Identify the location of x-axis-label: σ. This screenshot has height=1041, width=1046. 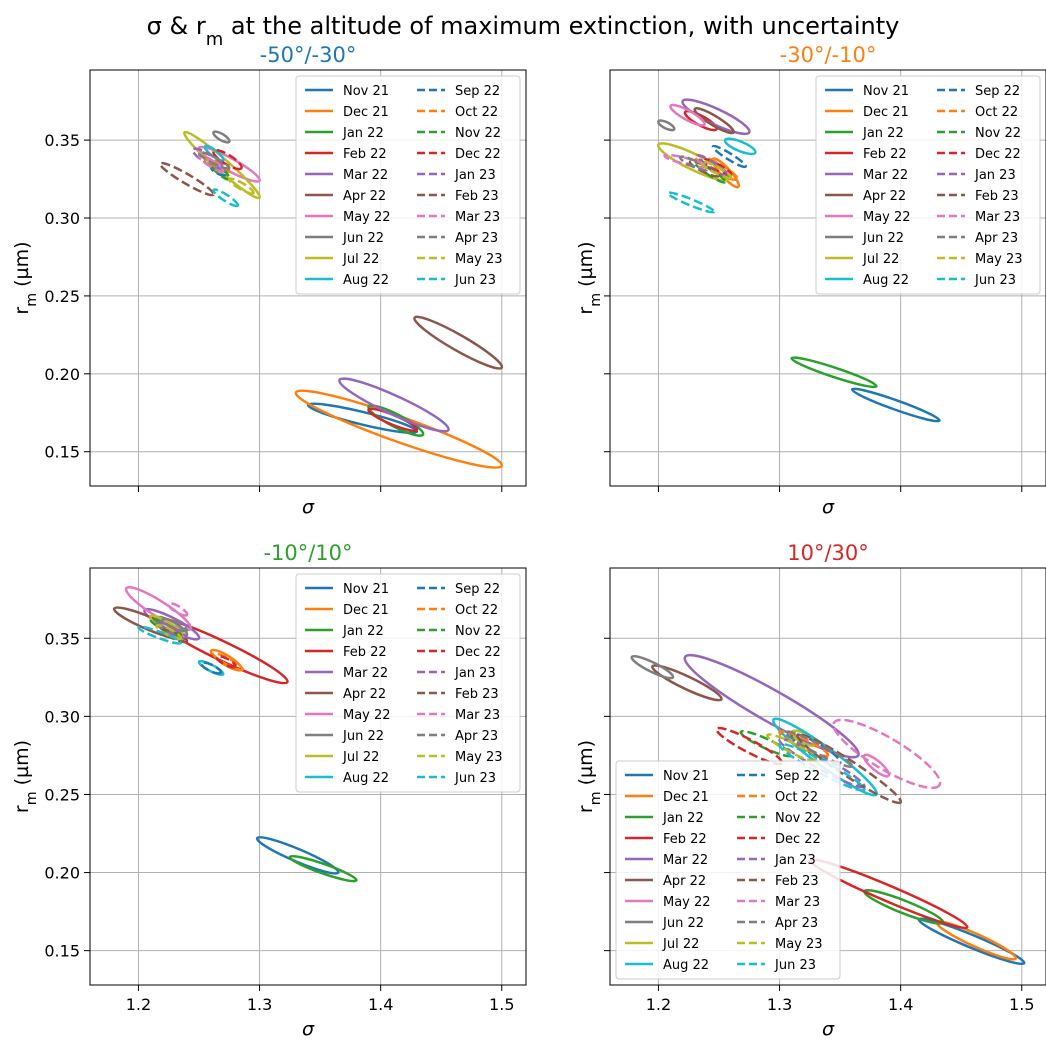
(308, 507).